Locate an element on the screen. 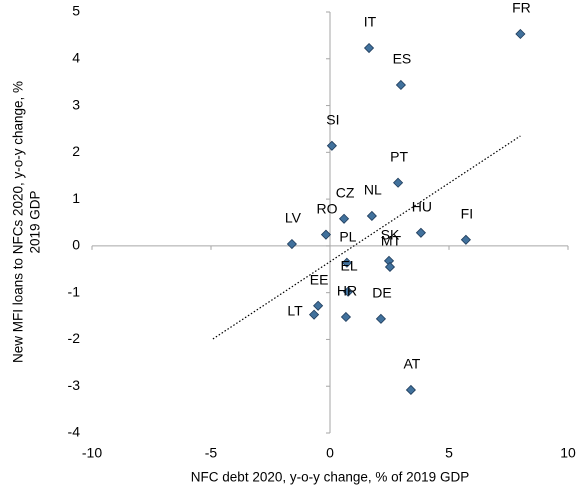 The width and height of the screenshot is (584, 494). y-tick-label: 4 is located at coordinates (76, 57).